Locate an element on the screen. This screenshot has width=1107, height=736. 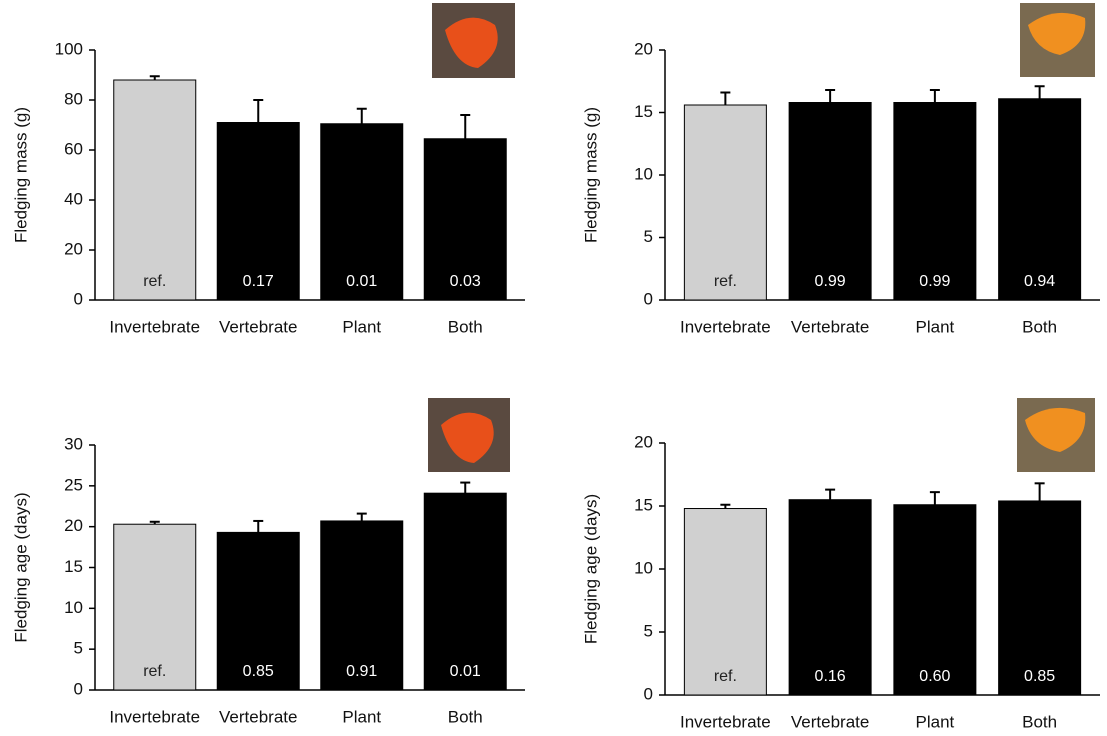
annotation: 0.60 is located at coordinates (934, 676).